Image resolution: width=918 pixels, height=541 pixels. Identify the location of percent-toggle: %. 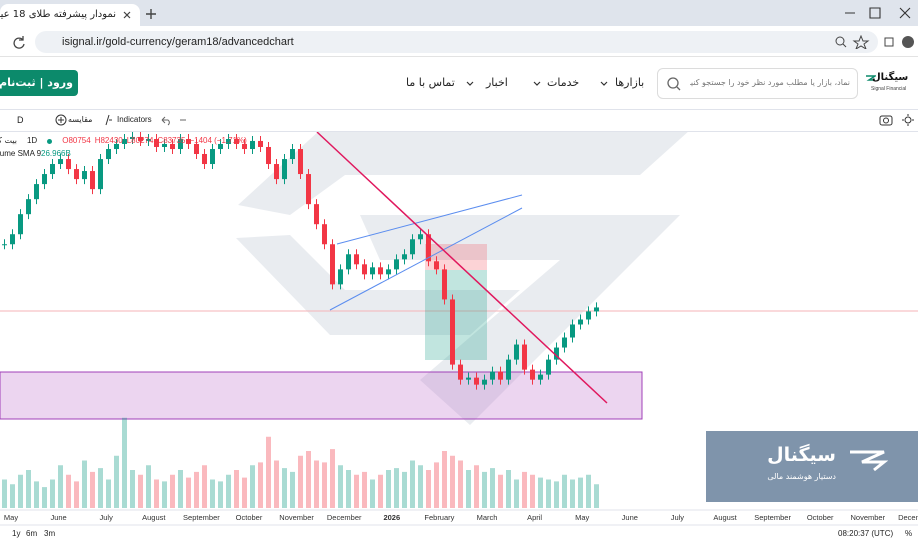
(909, 533).